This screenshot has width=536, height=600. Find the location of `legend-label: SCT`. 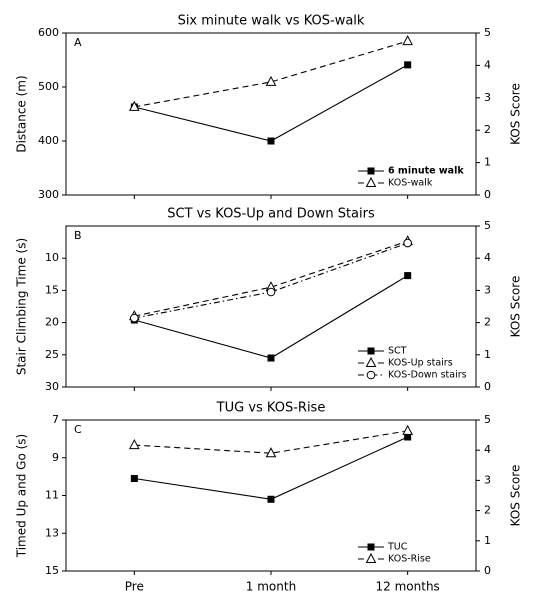

legend-label: SCT is located at coordinates (397, 351).